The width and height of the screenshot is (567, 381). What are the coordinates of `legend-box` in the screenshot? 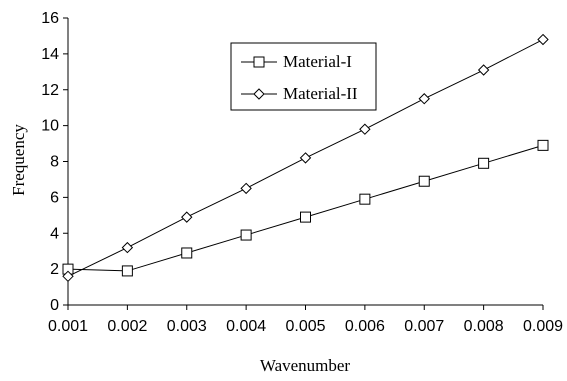 It's located at (303, 76).